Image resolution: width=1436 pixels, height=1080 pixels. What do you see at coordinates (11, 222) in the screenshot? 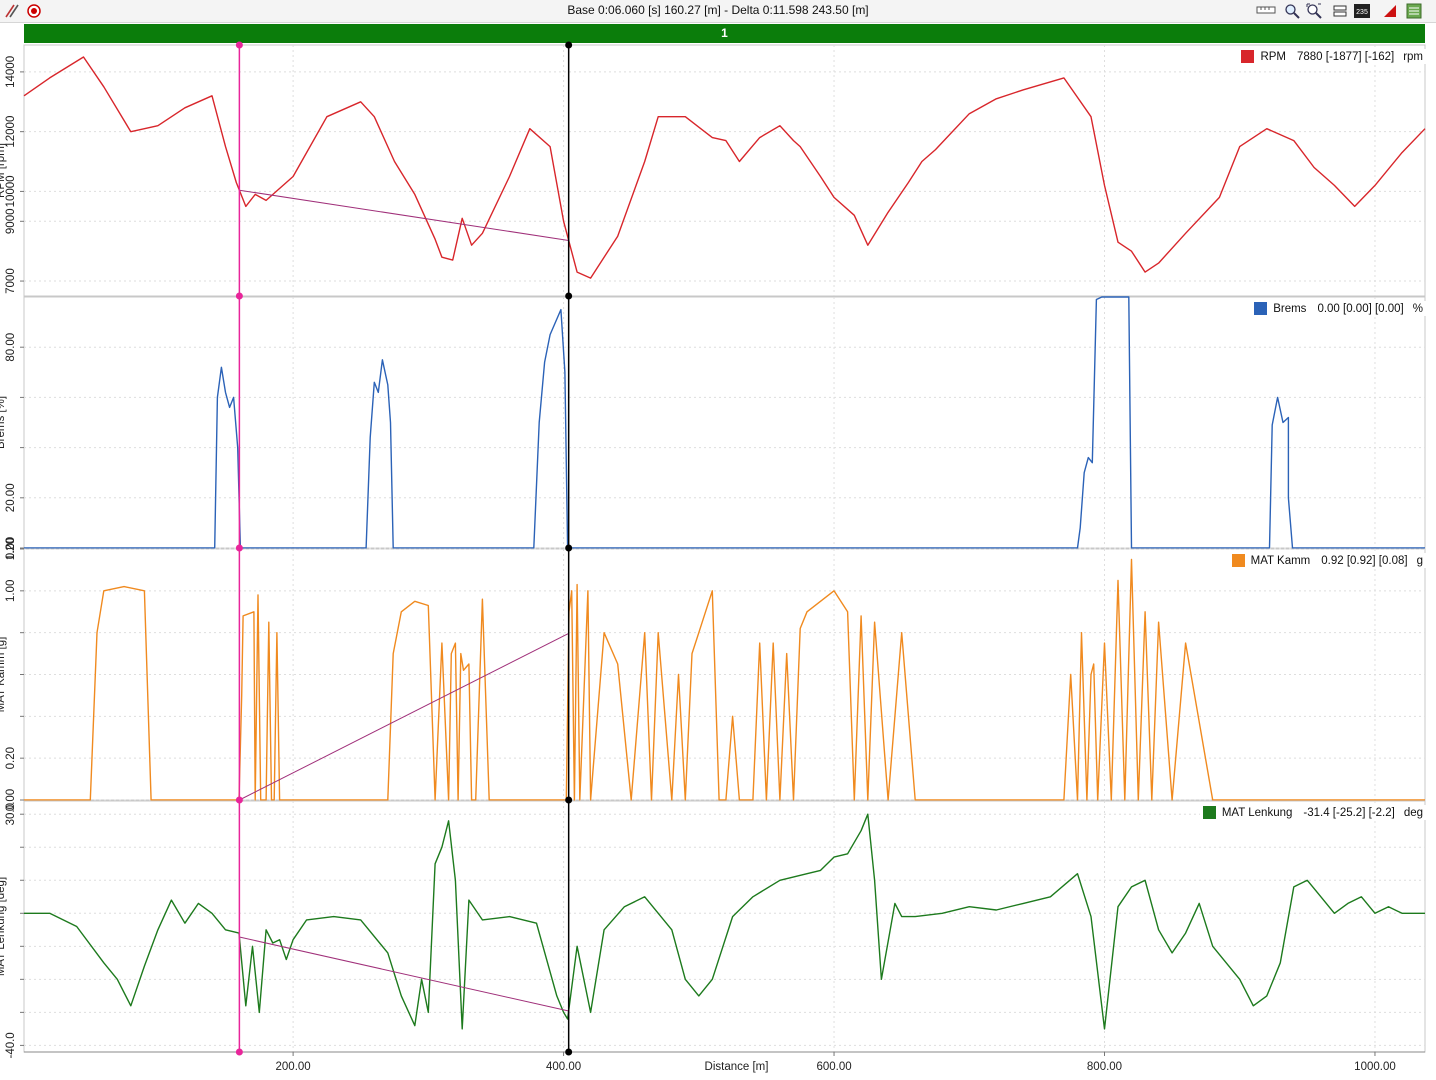
I see `y-tick-label: 9000` at bounding box center [11, 222].